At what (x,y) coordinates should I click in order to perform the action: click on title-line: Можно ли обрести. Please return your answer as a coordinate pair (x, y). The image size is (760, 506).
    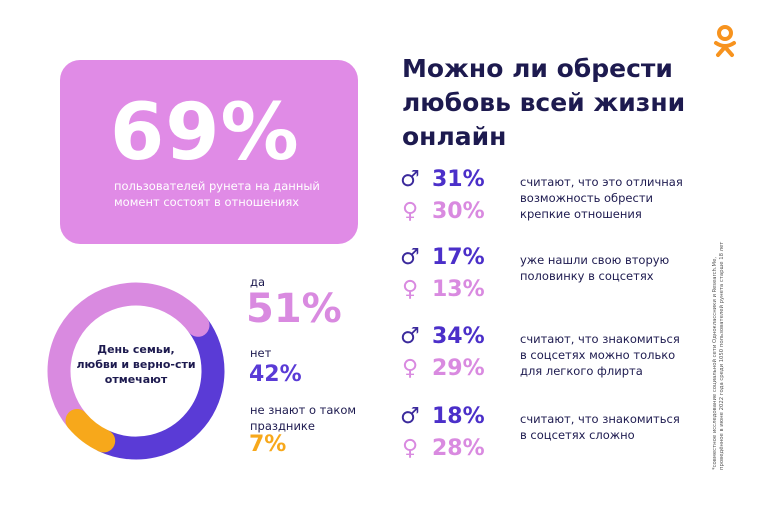
    Looking at the image, I should click on (537, 68).